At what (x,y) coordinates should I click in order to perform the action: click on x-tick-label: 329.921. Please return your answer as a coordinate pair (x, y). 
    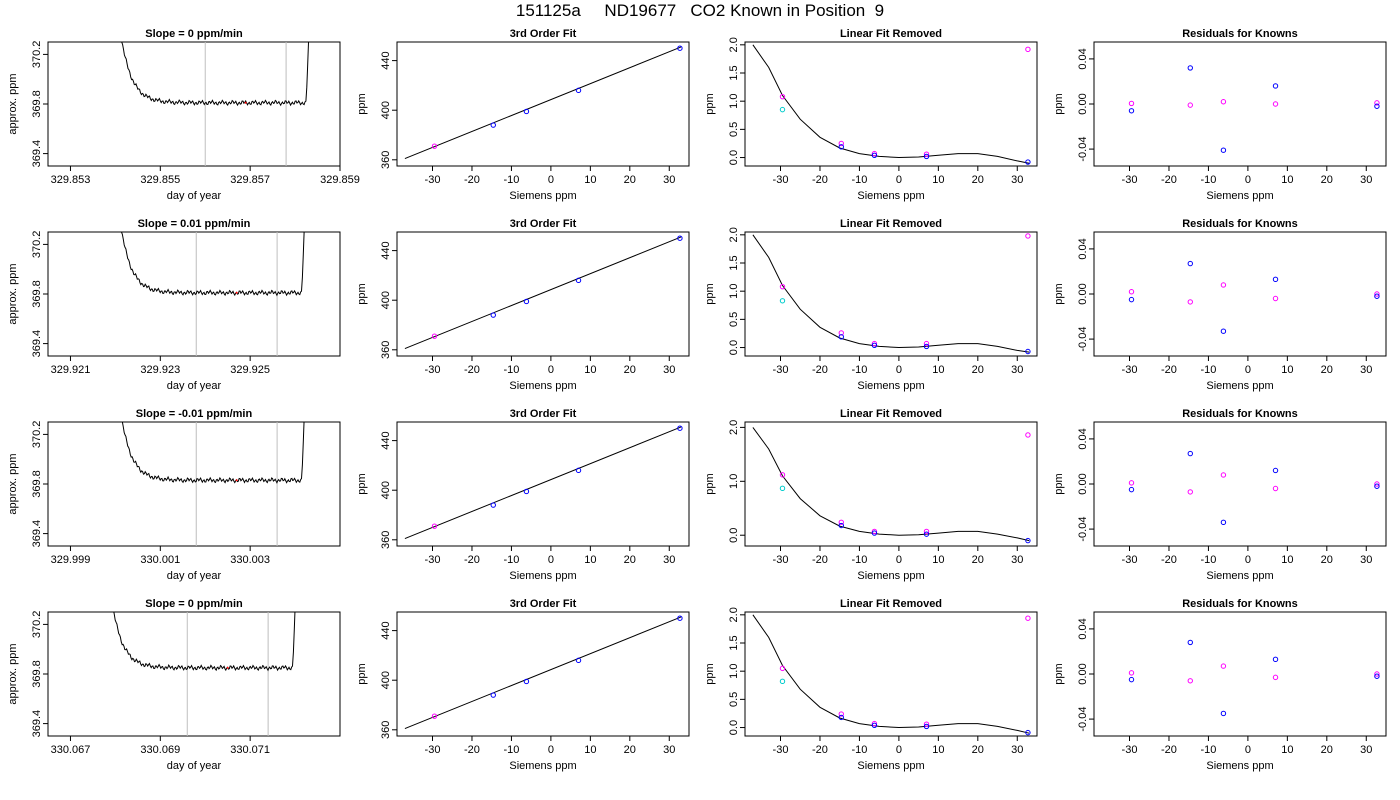
    Looking at the image, I should click on (71, 370).